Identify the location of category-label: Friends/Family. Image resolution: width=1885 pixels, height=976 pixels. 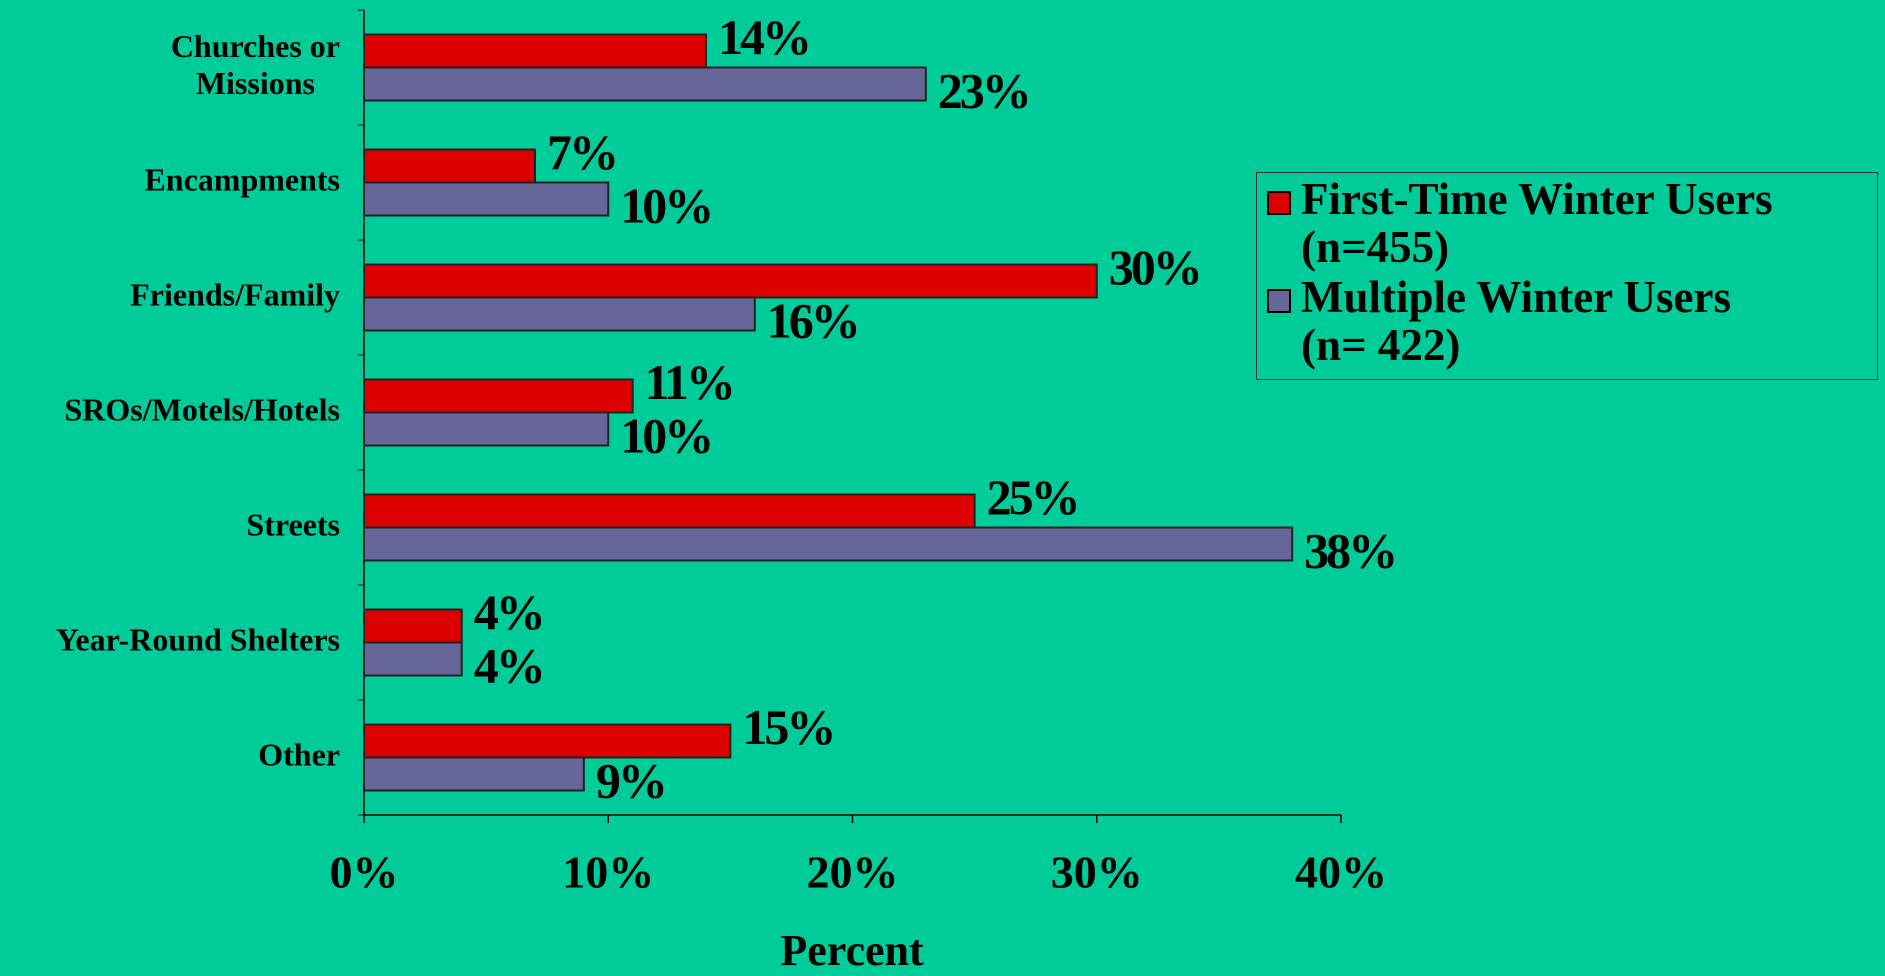
(235, 294).